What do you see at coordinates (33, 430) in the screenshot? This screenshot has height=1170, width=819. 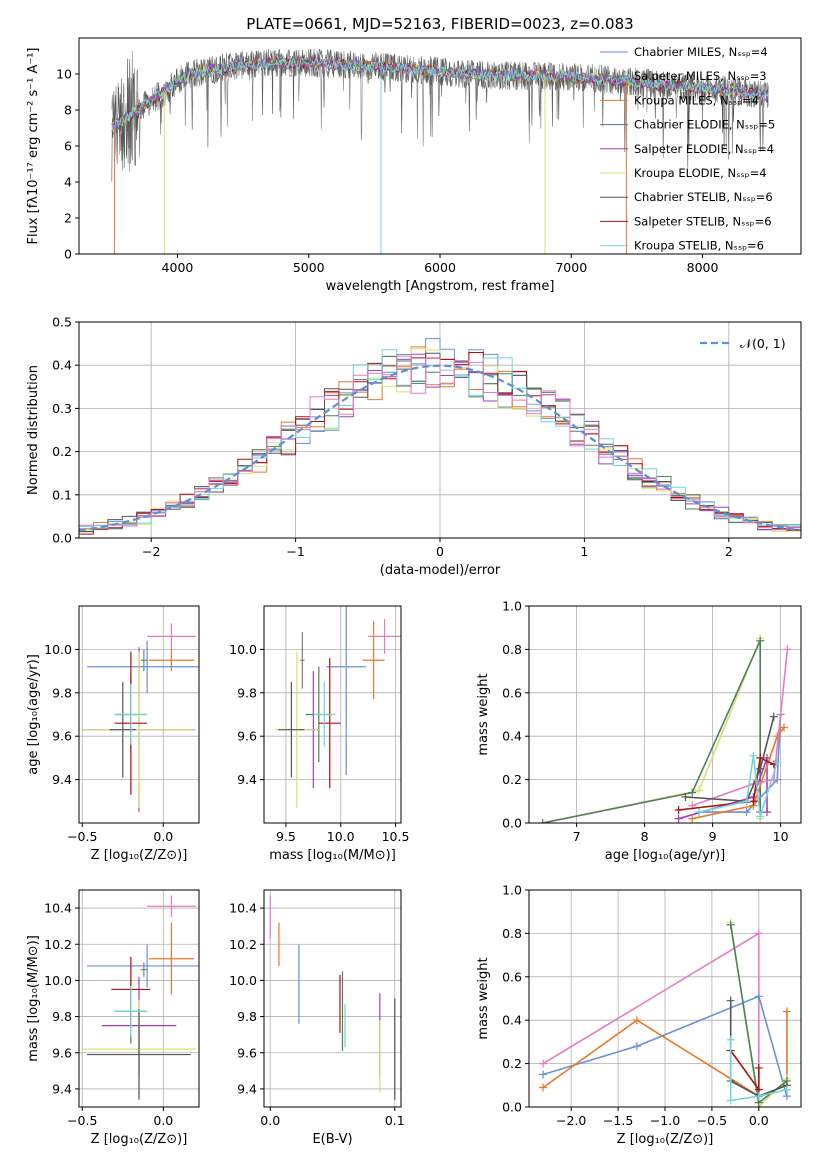 I see `y-axis-label: Normed distribution` at bounding box center [33, 430].